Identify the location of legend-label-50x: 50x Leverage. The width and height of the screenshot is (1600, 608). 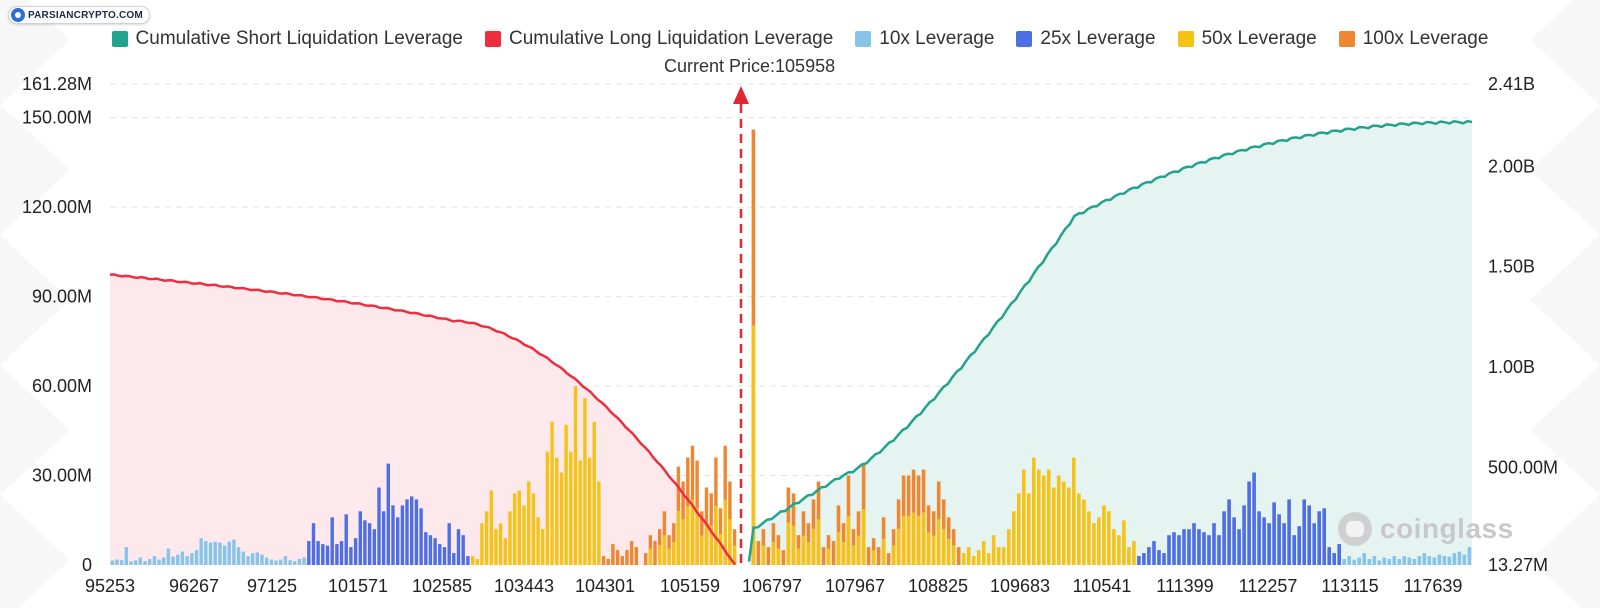
(1259, 38).